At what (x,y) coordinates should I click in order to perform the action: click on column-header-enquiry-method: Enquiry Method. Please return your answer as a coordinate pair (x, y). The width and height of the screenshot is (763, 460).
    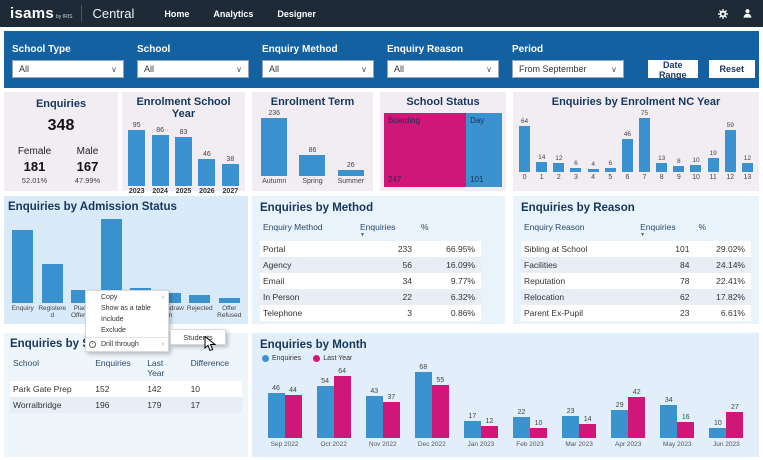
    Looking at the image, I should click on (308, 230).